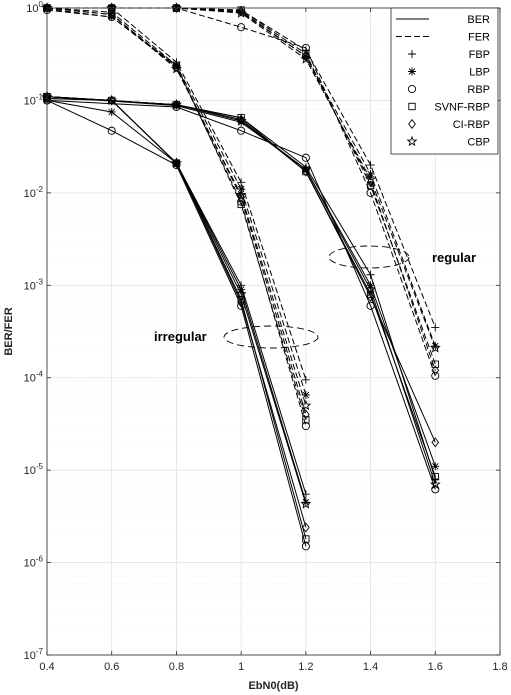 This screenshot has width=511, height=695. I want to click on y-tick-label: 10⁻², so click(34, 192).